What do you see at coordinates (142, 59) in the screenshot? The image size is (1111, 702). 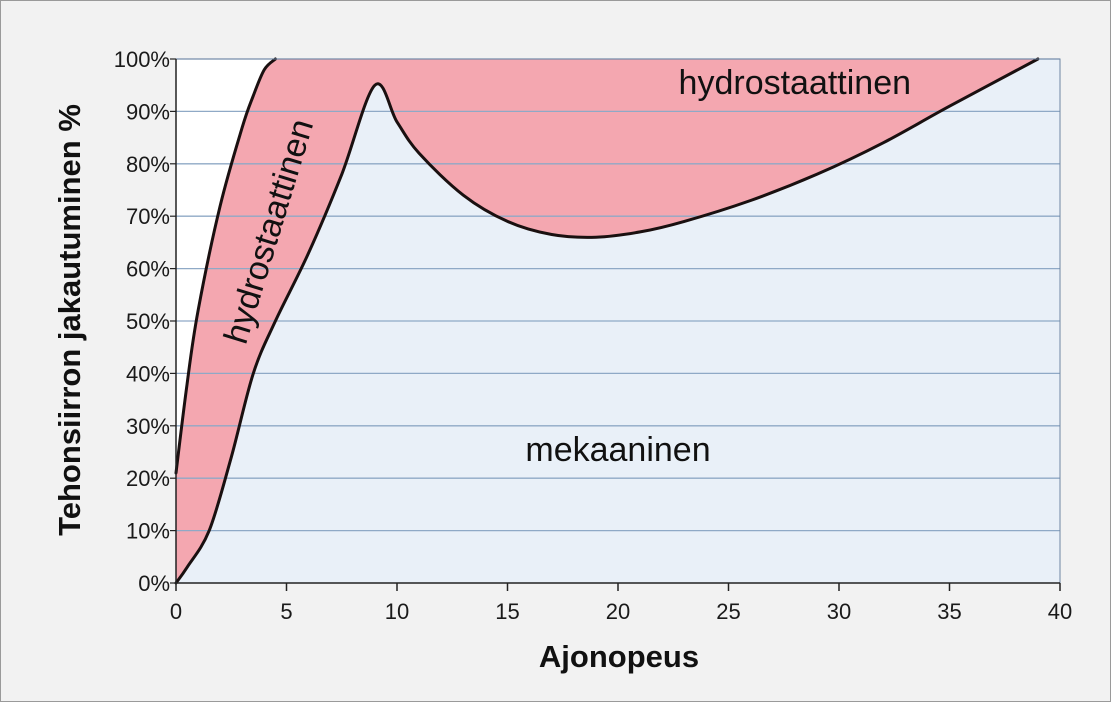 I see `y-tick-label: 100%` at bounding box center [142, 59].